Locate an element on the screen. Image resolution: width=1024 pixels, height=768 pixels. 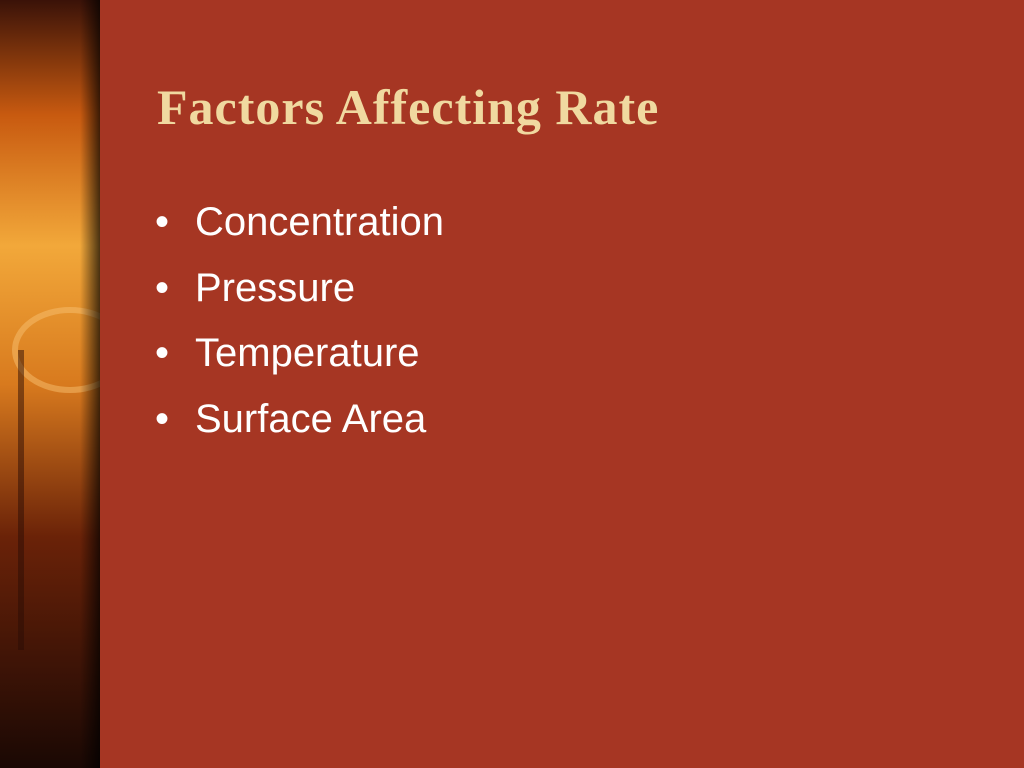
bullet-item: Concentration is located at coordinates (299, 230).